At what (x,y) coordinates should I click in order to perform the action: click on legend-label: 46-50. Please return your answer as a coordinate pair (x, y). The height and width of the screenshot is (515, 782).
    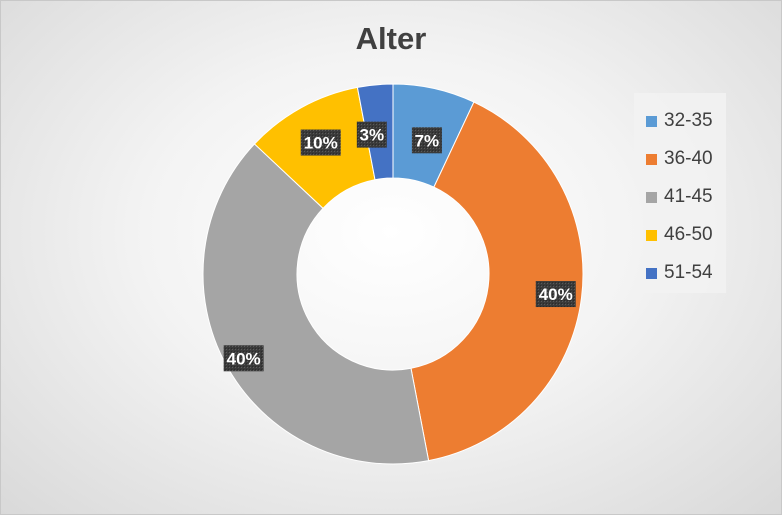
    Looking at the image, I should click on (688, 234).